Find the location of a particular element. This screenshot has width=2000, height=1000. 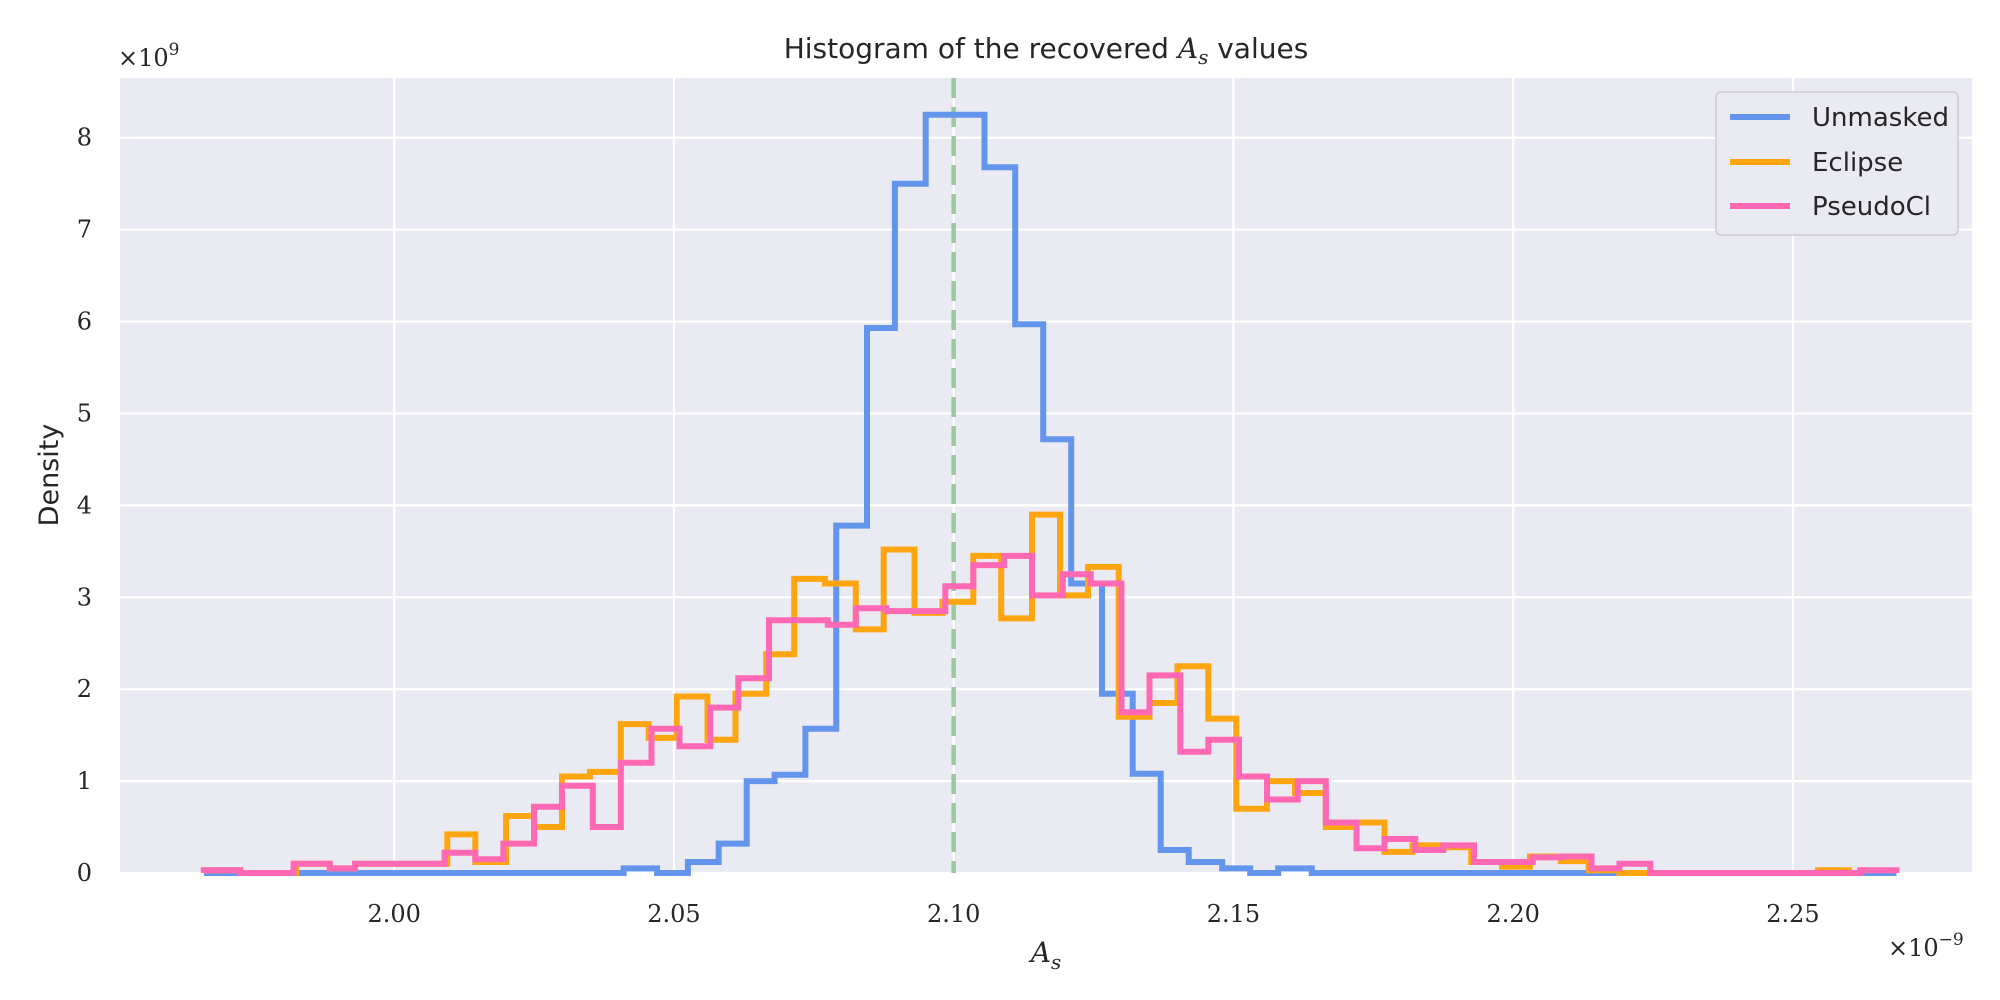

legend-label-pseudocl: PseudoCl is located at coordinates (1871, 207).